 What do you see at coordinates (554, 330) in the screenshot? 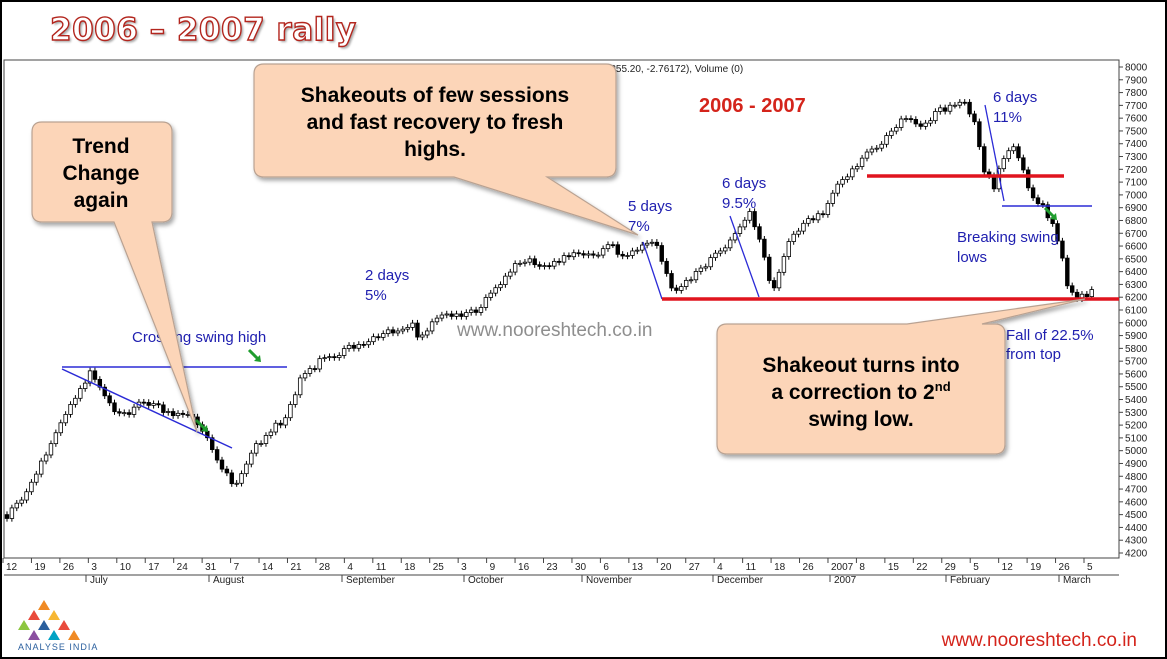
I see `chart-watermark: www.nooreshtech.co.in` at bounding box center [554, 330].